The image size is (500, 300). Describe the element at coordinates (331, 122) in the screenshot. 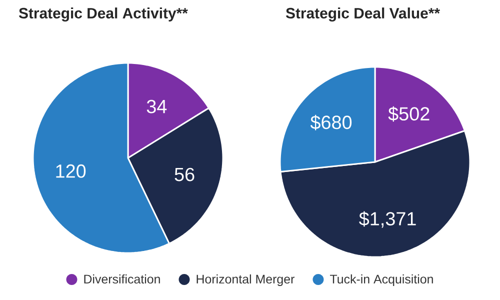

I see `data-label: $680` at that location.